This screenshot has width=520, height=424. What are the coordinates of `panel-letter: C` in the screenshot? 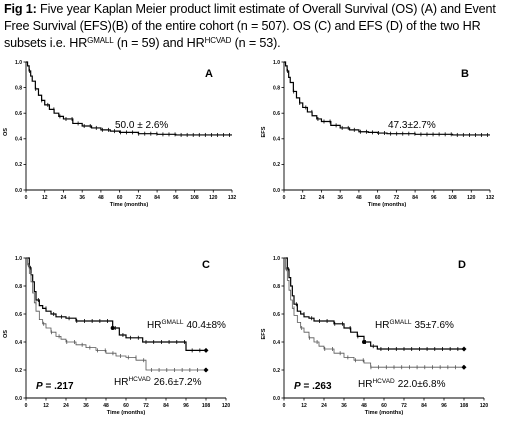 It's located at (206, 265).